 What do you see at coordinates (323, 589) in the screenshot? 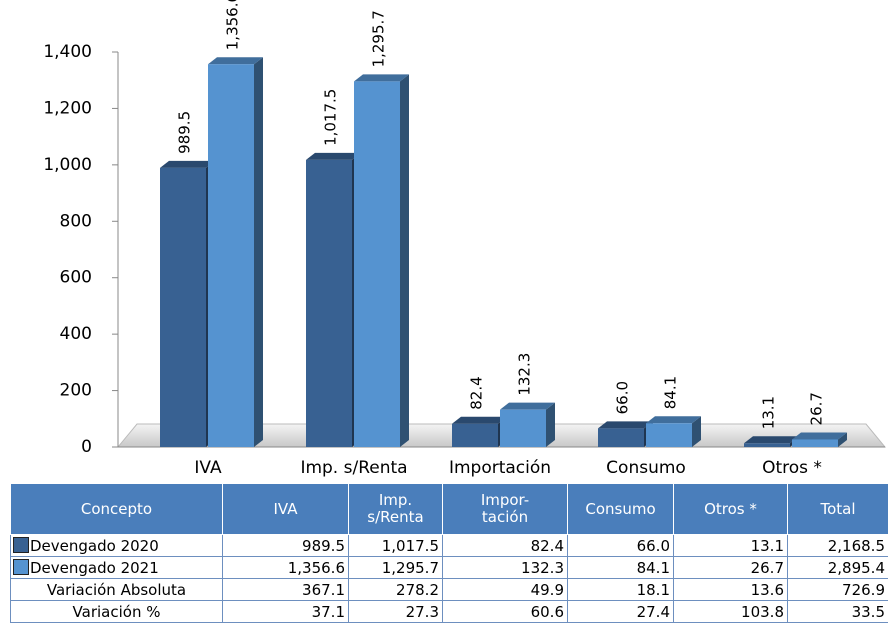
I see `cell-text: 367.1` at bounding box center [323, 589].